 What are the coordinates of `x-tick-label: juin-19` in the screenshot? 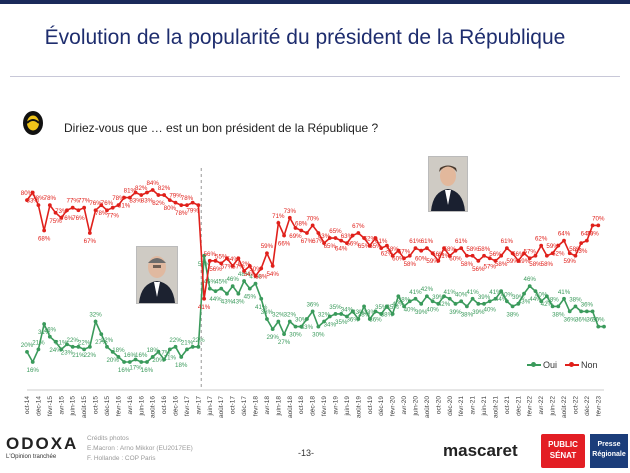 It's located at (347, 406).